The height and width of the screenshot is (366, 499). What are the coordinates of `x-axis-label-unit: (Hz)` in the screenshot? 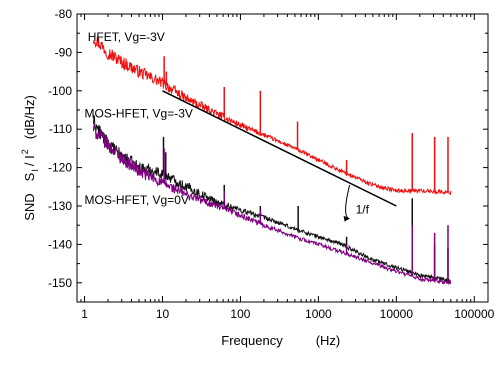 It's located at (328, 340).